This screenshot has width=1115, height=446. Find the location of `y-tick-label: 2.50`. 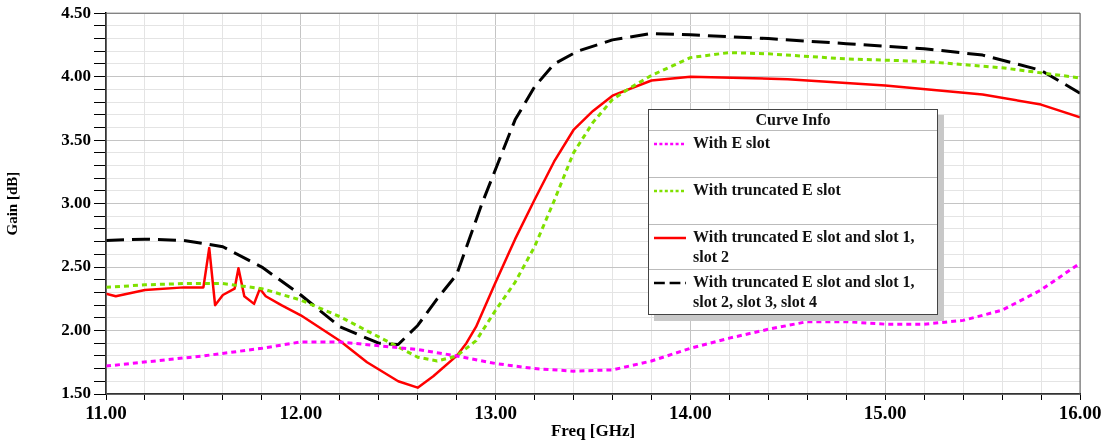

y-tick-label: 2.50 is located at coordinates (76, 266).